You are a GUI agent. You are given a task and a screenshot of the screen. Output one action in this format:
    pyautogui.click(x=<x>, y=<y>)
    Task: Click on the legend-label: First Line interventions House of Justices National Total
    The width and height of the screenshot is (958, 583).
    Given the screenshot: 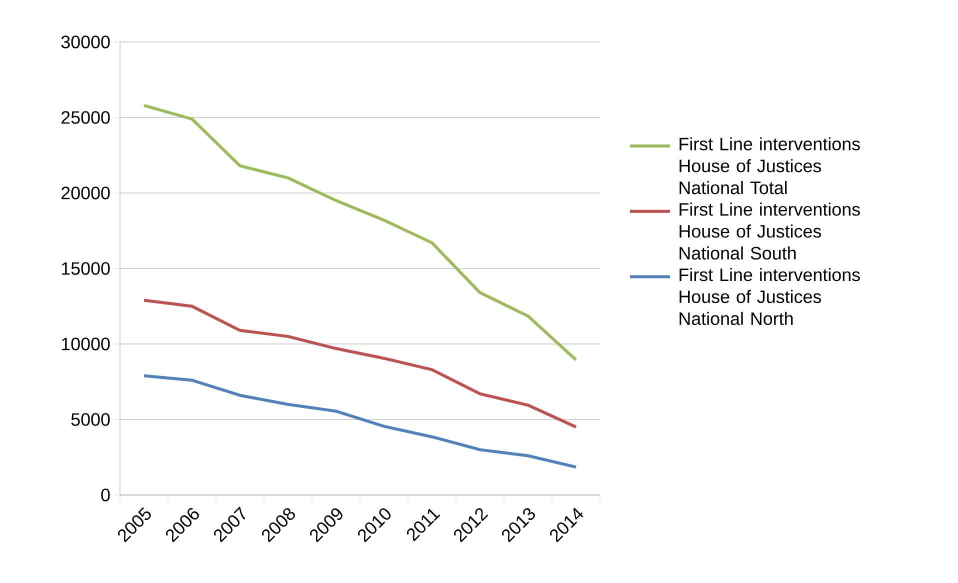 What is the action you would take?
    pyautogui.click(x=770, y=165)
    